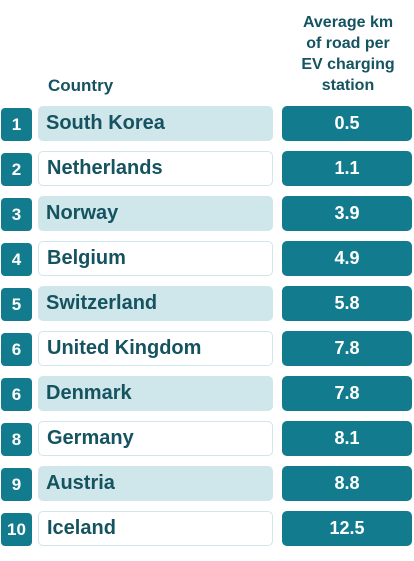 This screenshot has height=561, width=414. What do you see at coordinates (348, 43) in the screenshot?
I see `metric-header-line: of road per` at bounding box center [348, 43].